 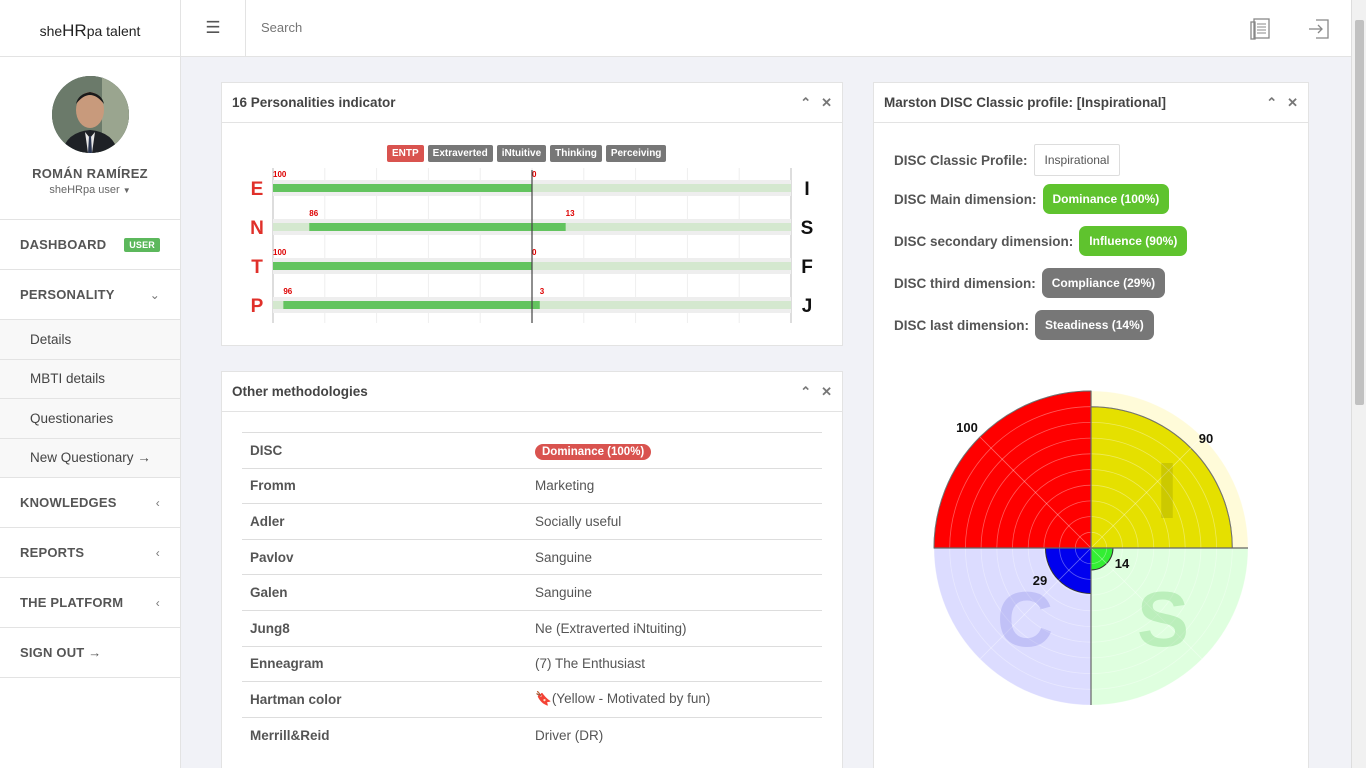 What do you see at coordinates (90, 379) in the screenshot?
I see `nav-sub-mbti-details: MBTI details` at bounding box center [90, 379].